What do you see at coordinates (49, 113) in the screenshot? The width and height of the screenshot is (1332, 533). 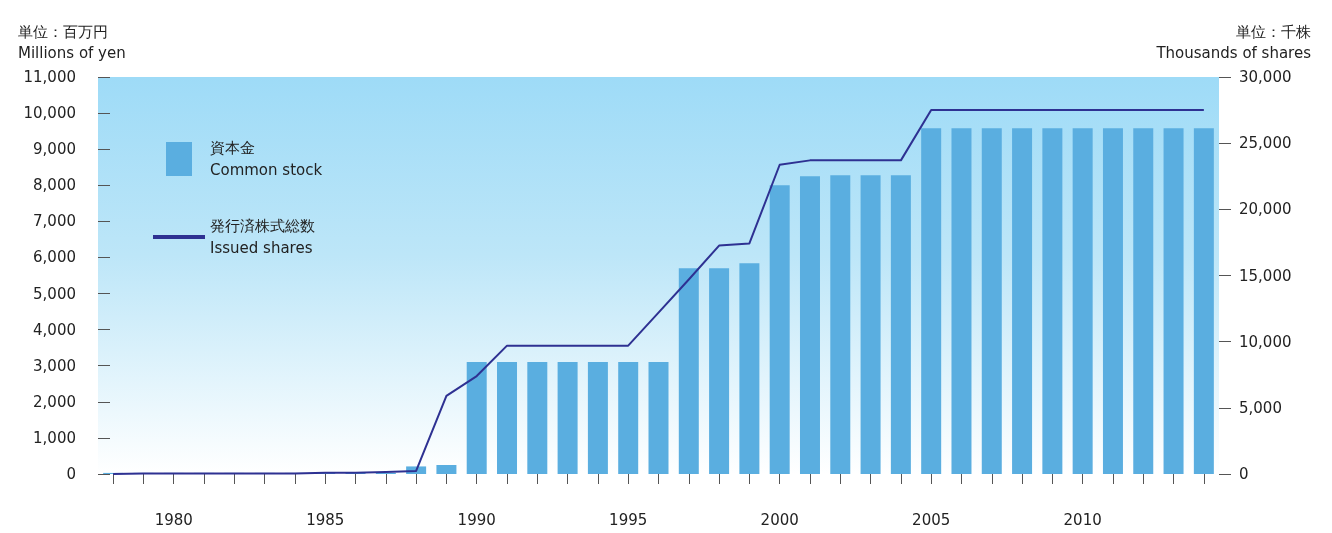 I see `y-tick-label: 10,000` at bounding box center [49, 113].